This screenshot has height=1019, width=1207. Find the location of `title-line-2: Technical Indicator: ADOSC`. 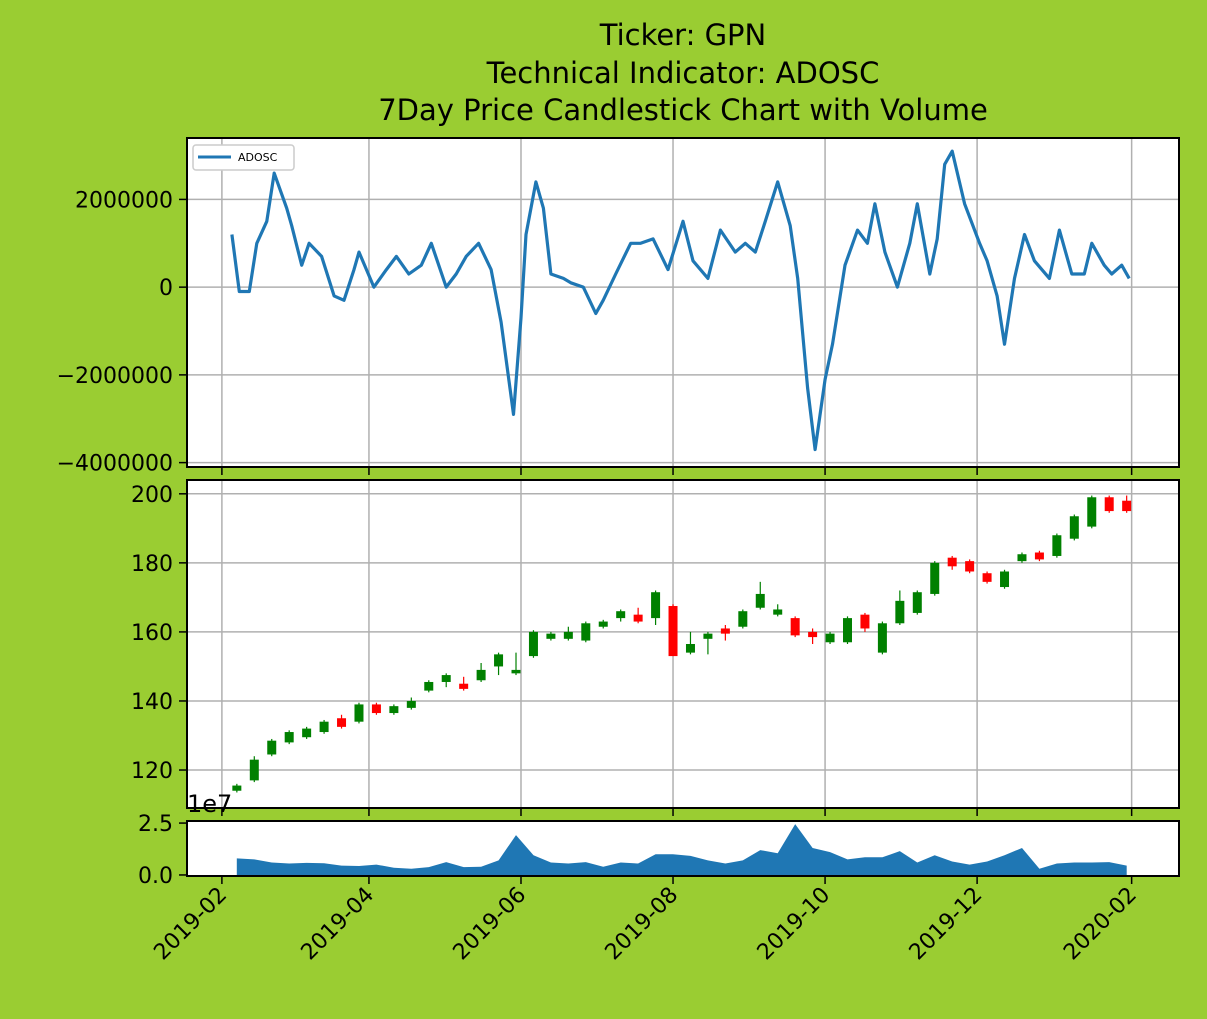

title-line-2: Technical Indicator: ADOSC is located at coordinates (683, 73).